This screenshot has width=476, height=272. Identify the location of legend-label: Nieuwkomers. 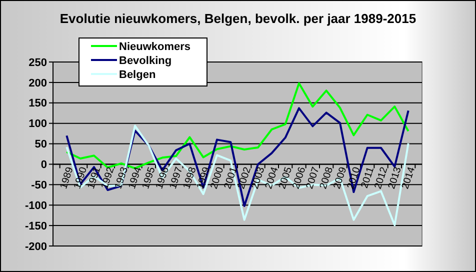
(155, 46).